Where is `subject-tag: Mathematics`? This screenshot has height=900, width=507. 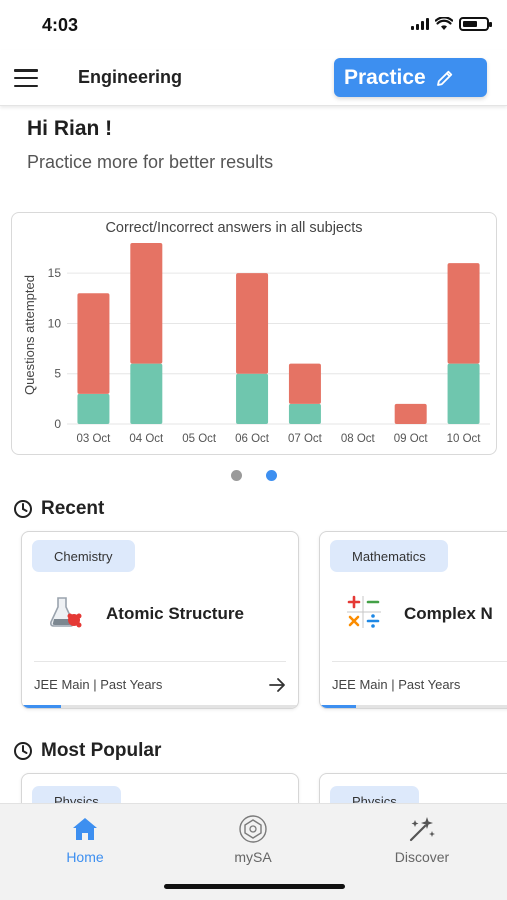
subject-tag: Mathematics is located at coordinates (389, 556).